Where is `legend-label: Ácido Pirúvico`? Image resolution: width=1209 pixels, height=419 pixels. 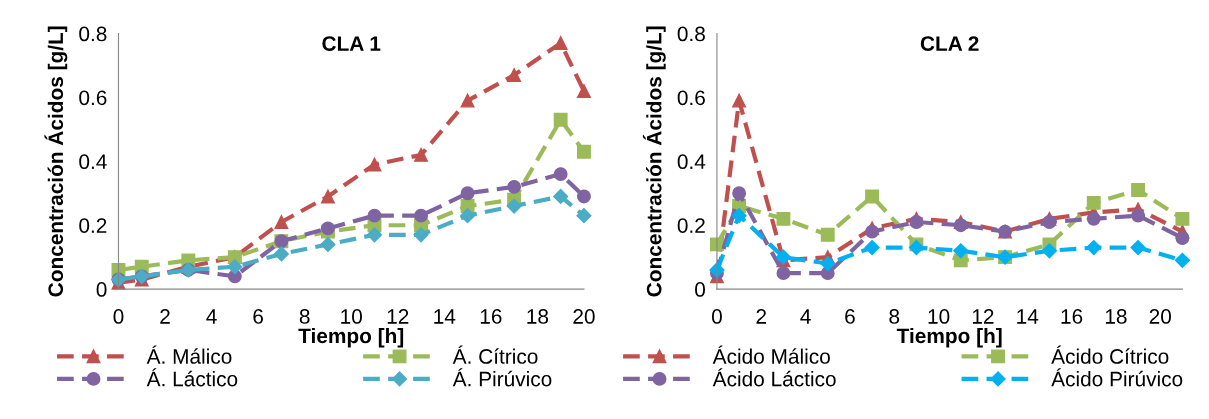
legend-label: Ácido Pirúvico is located at coordinates (1117, 377).